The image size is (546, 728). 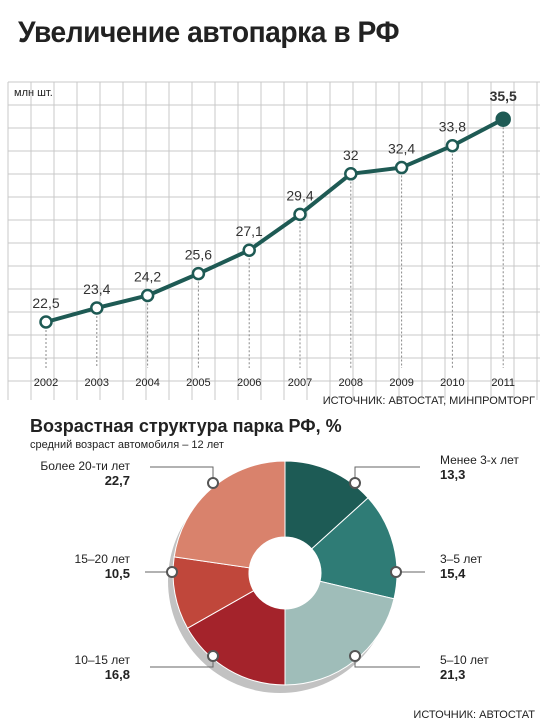 I want to click on slice-label: 10–15 лет, so click(x=103, y=660).